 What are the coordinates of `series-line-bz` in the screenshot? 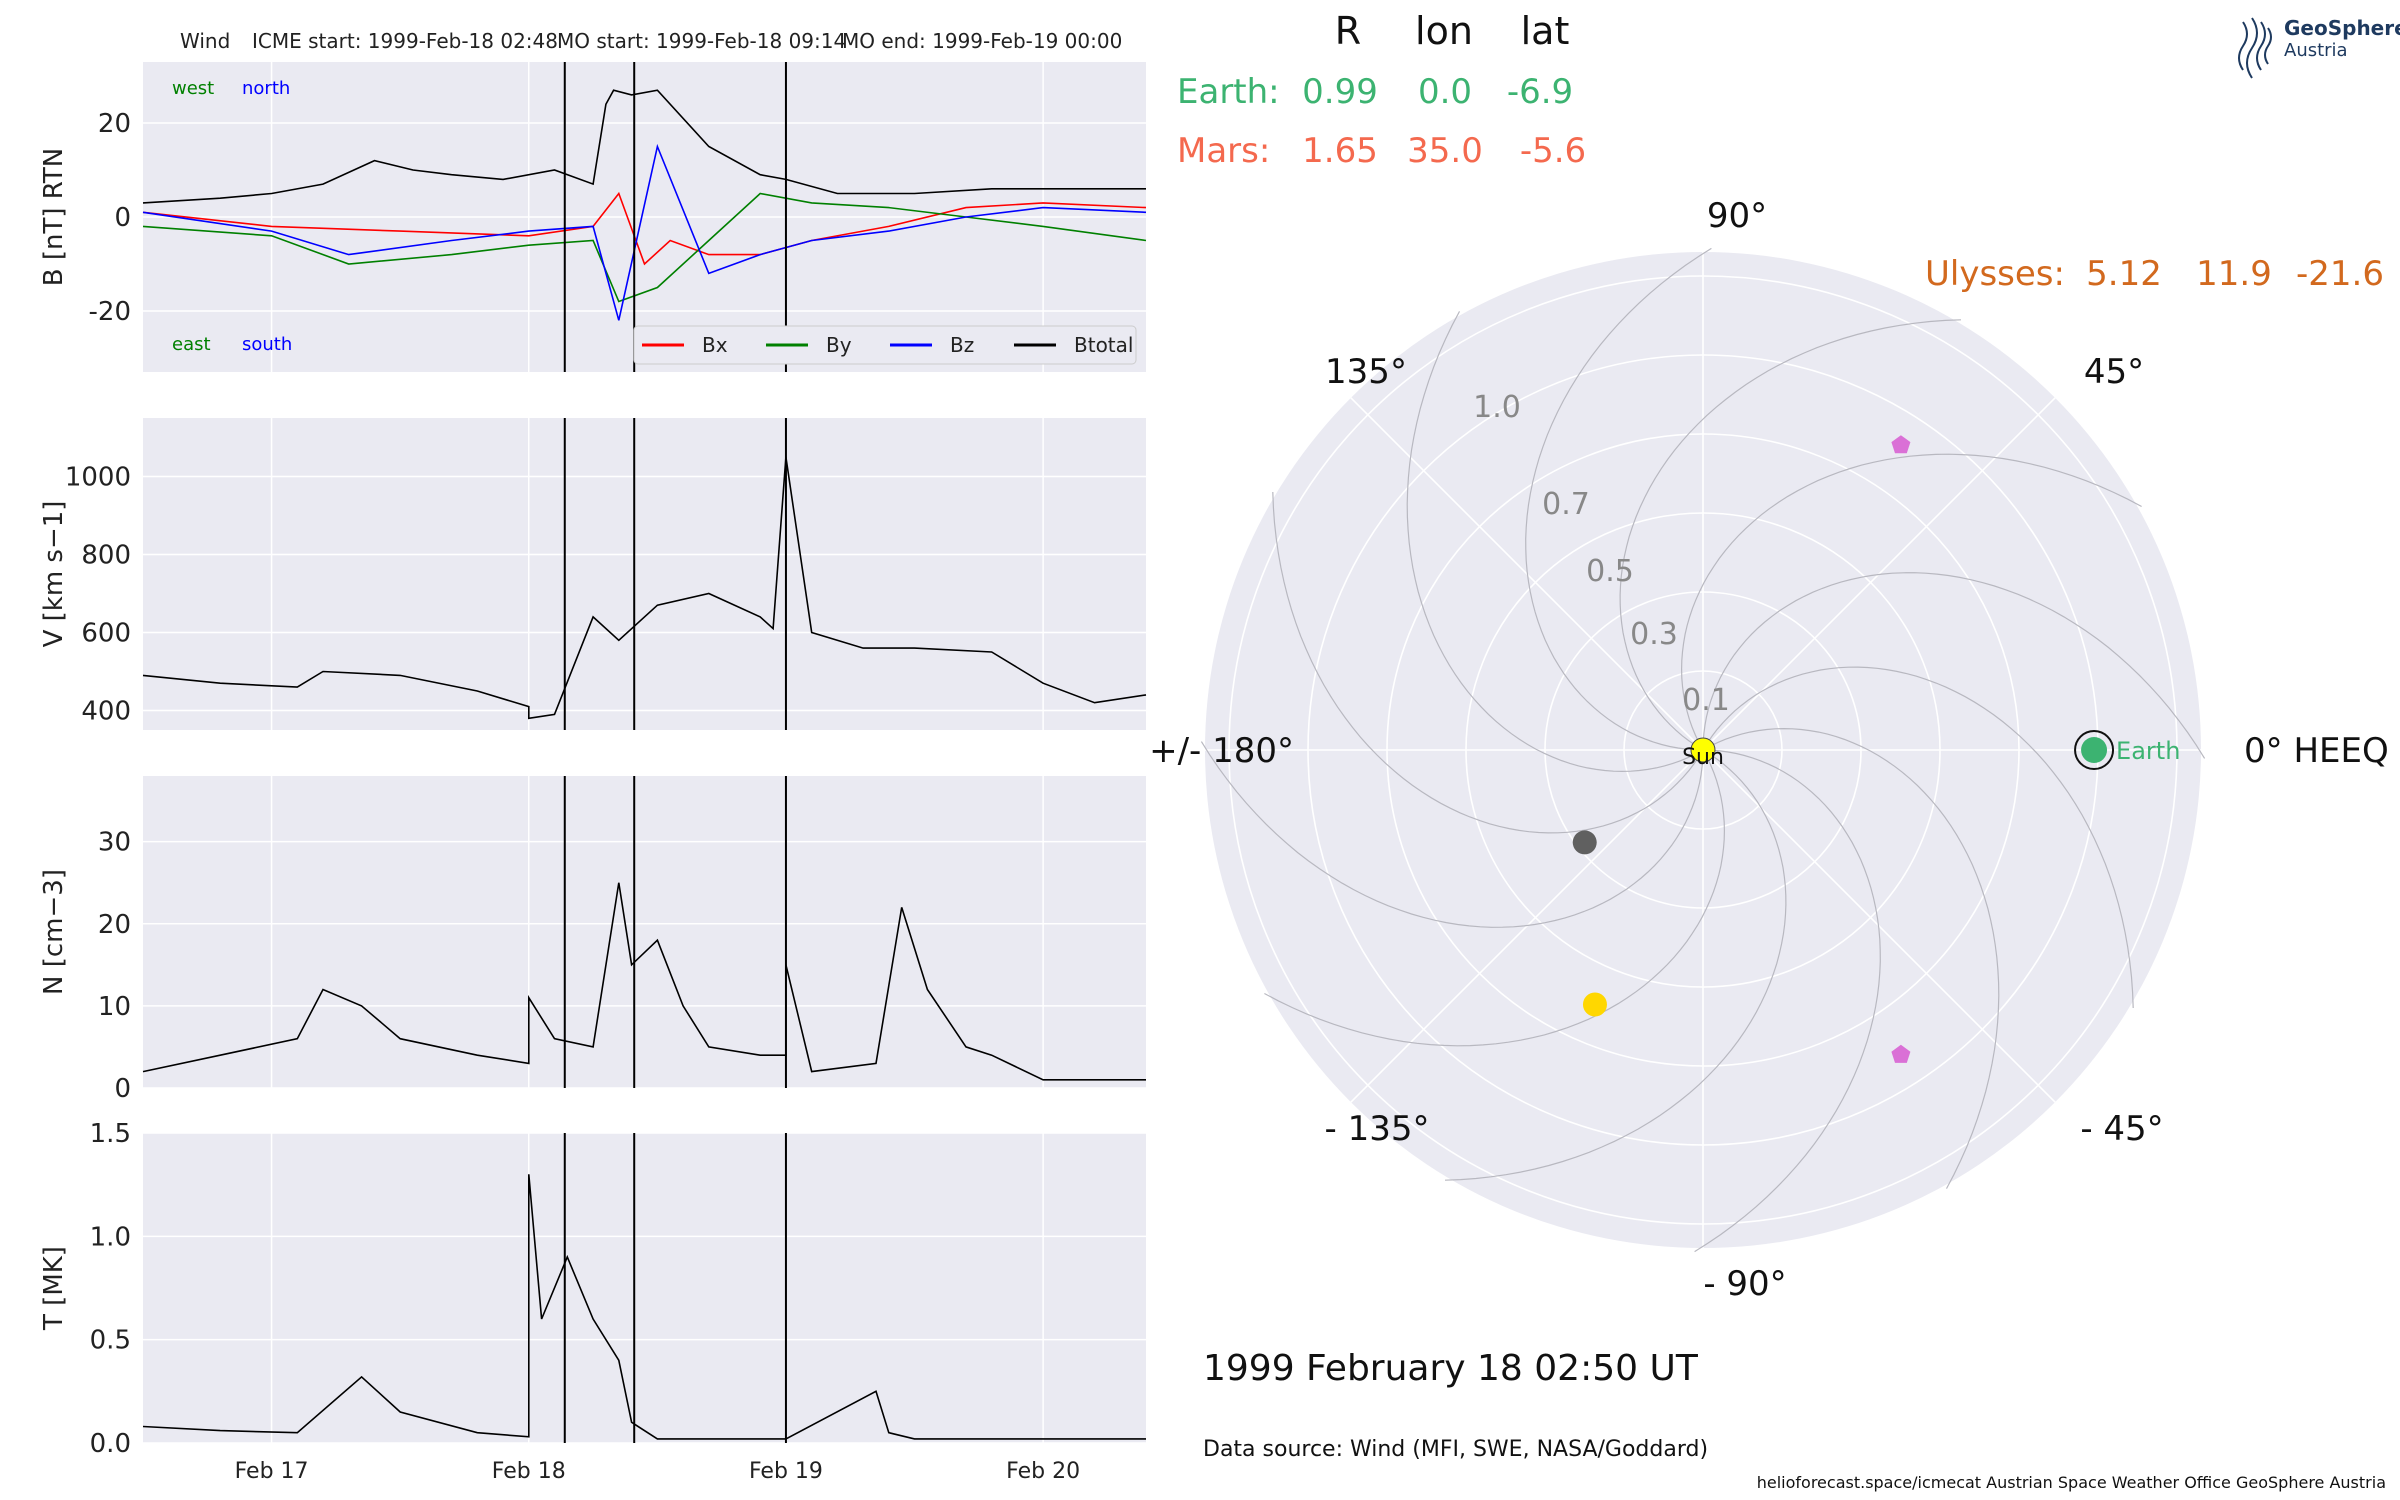 It's located at (644, 232).